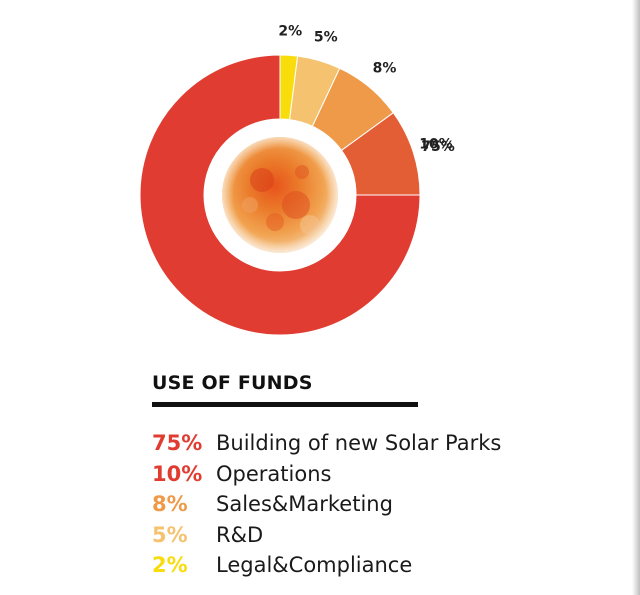  Describe the element at coordinates (240, 534) in the screenshot. I see `legend-label: R&D` at that location.